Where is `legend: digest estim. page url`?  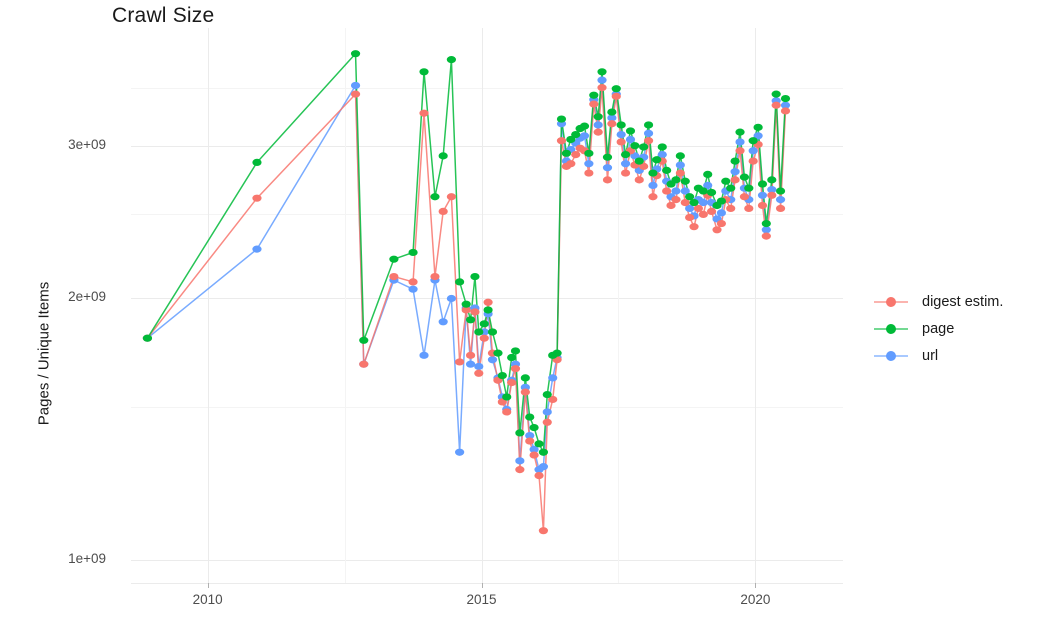 legend: digest estim. page url is located at coordinates (938, 328).